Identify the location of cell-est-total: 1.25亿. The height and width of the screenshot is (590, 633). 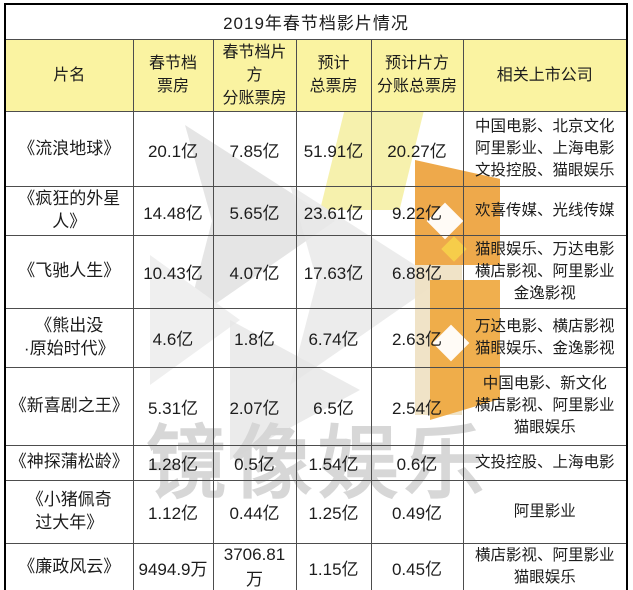
(333, 511).